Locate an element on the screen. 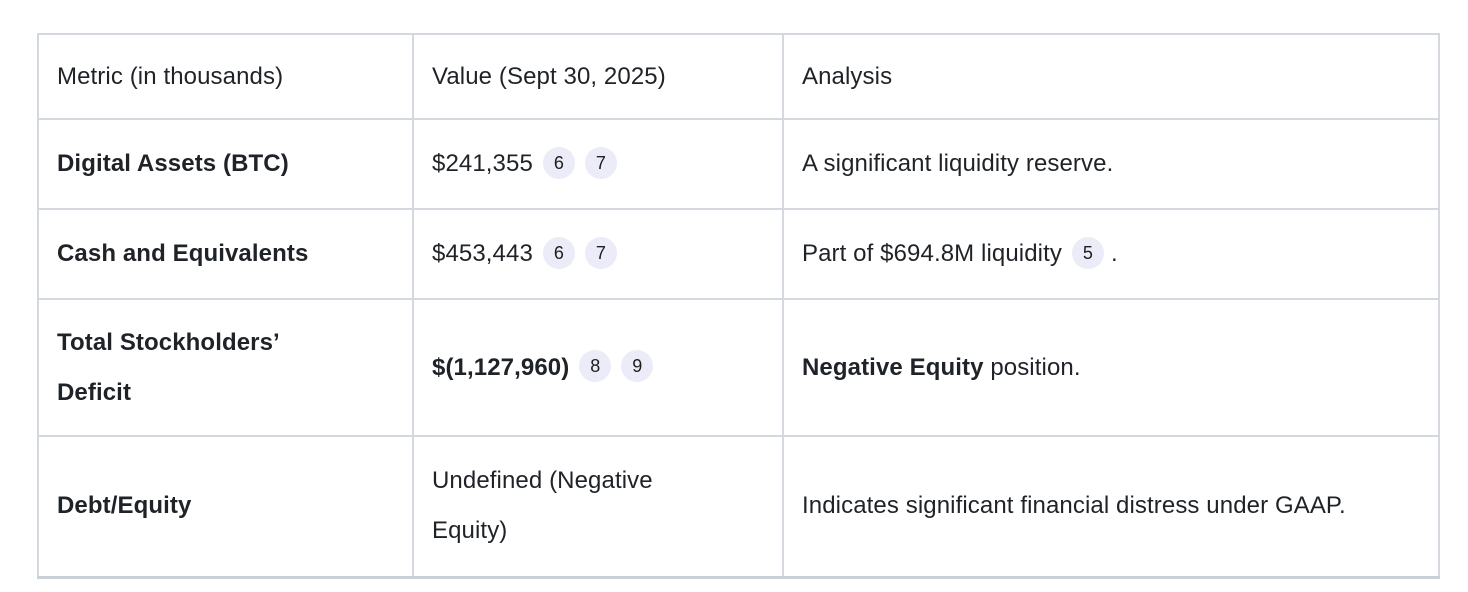 This screenshot has height=592, width=1468. analysis-cell: Negative Equity position. is located at coordinates (1111, 367).